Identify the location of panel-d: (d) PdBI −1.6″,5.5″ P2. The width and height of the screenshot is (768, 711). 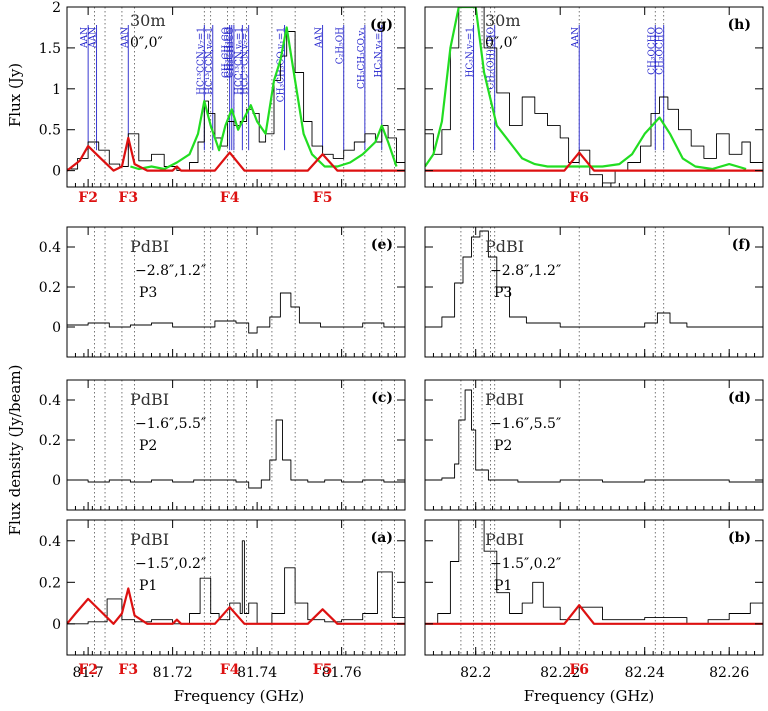
(594, 445).